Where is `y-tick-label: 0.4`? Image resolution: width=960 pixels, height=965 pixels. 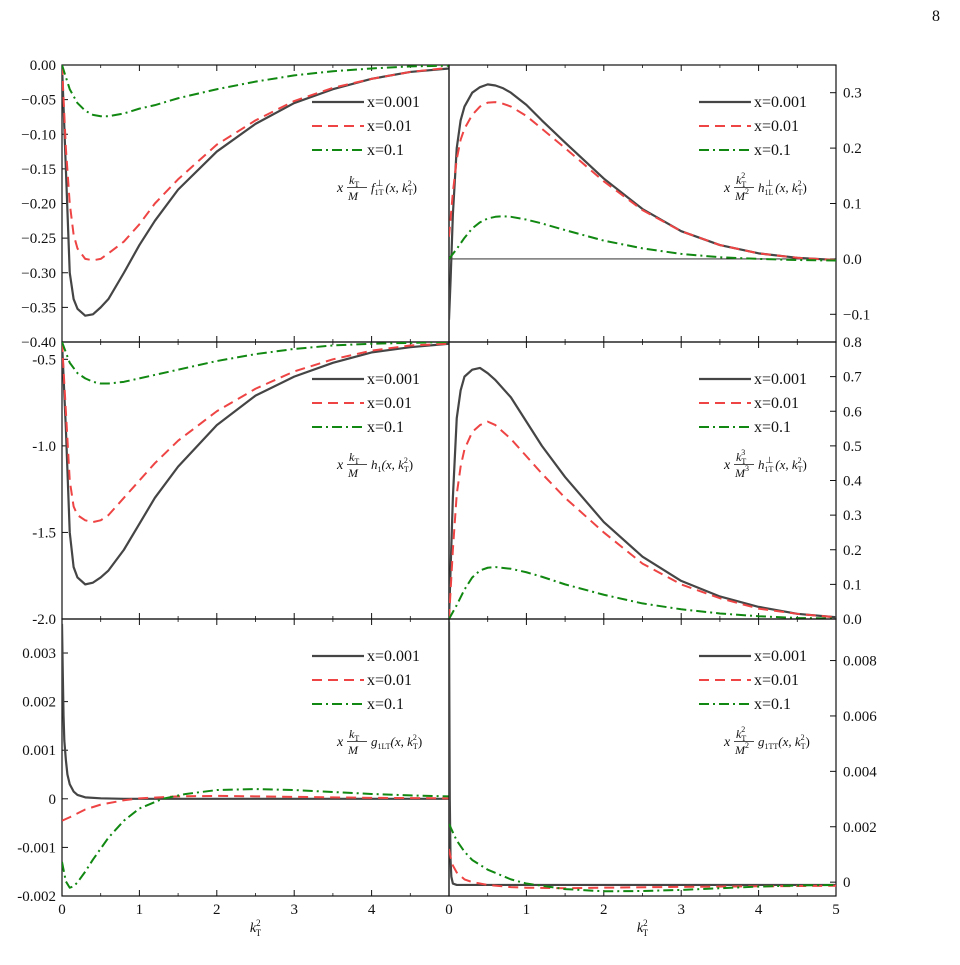
y-tick-label: 0.4 is located at coordinates (852, 482).